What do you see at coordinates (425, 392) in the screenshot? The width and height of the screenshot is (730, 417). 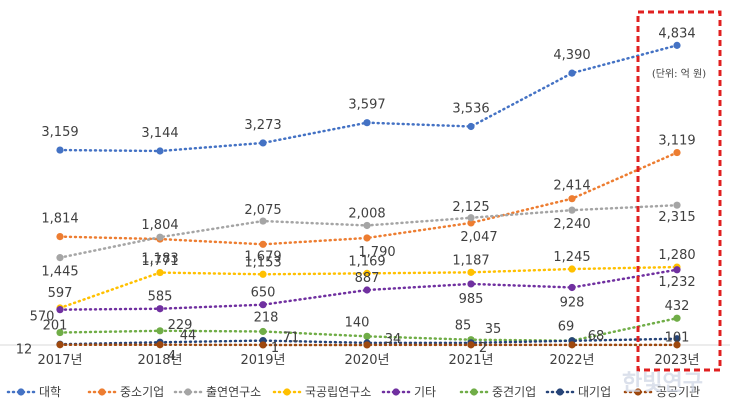 I see `legend-label: 기타` at bounding box center [425, 392].